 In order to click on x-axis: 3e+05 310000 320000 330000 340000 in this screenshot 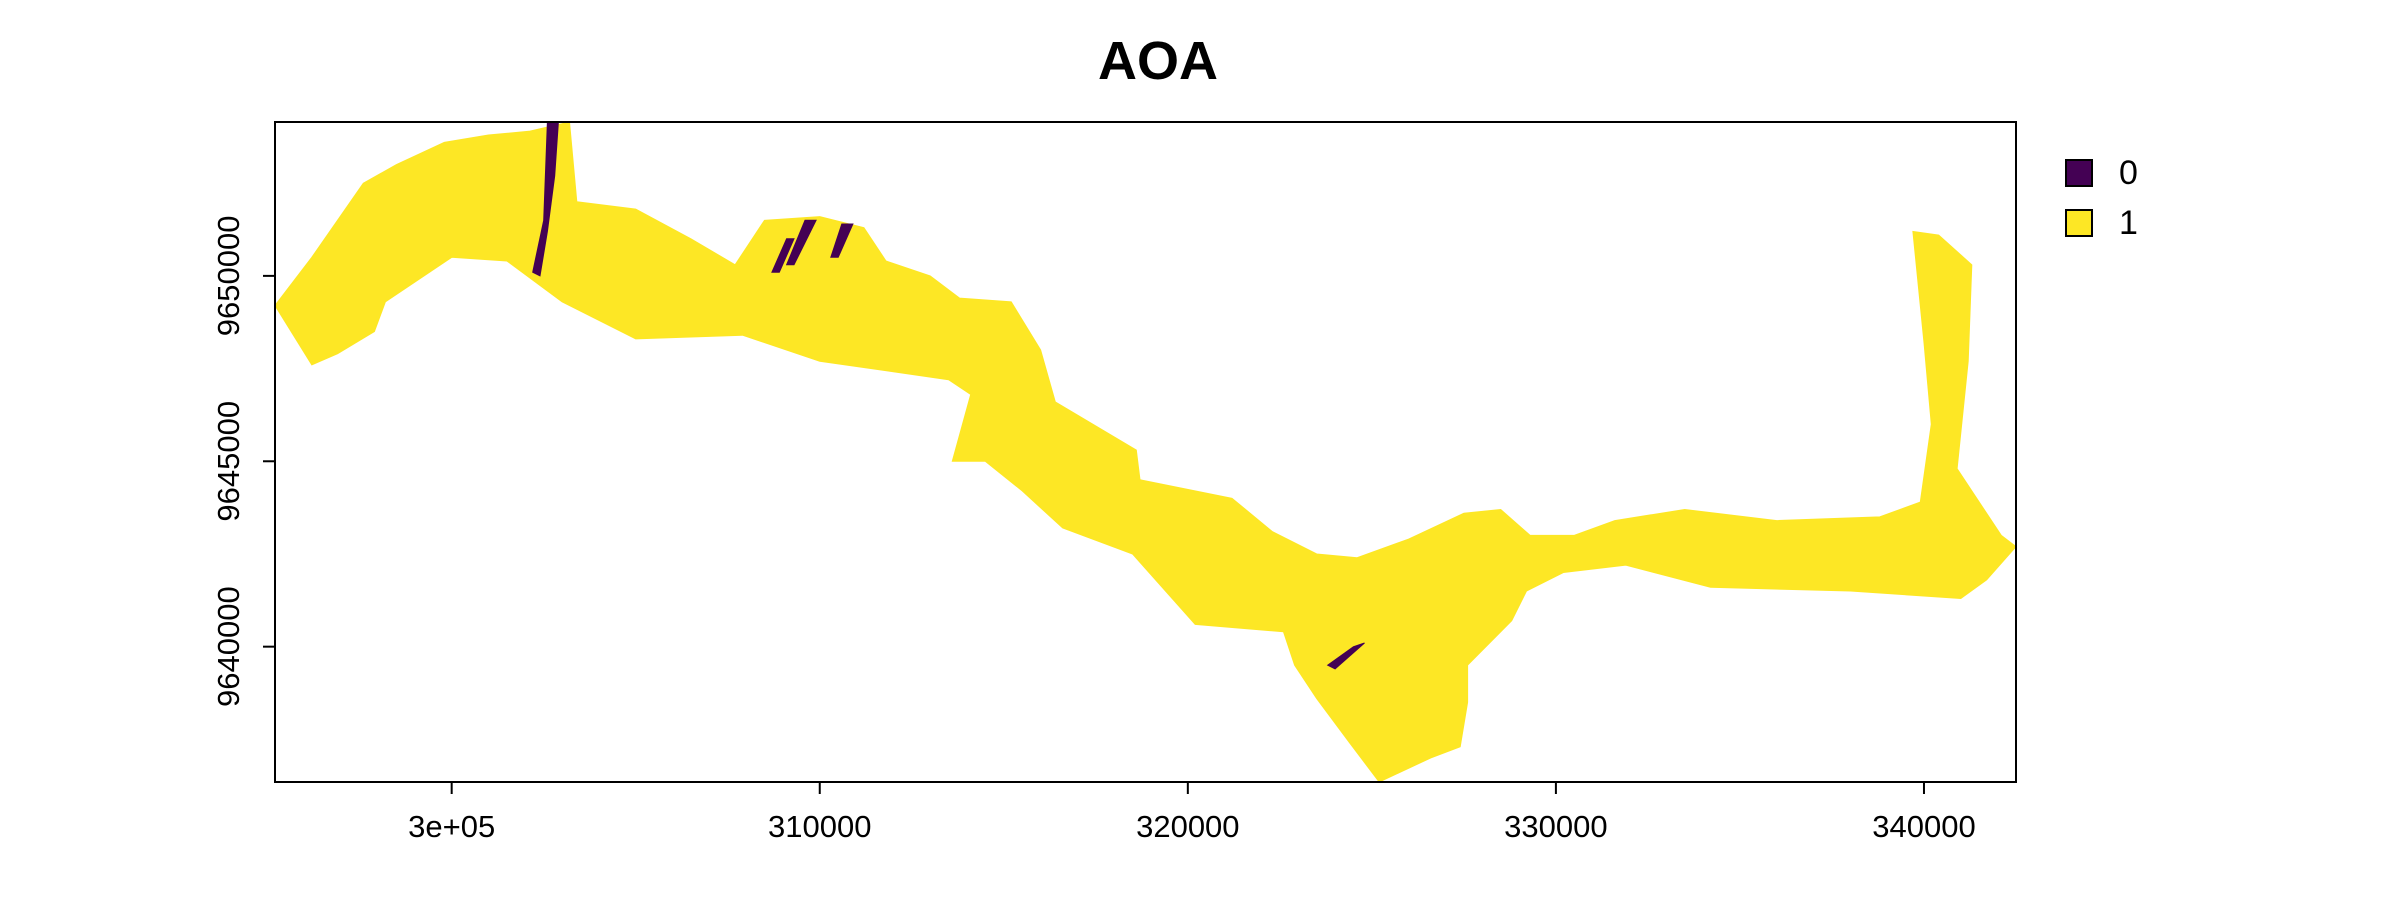, I will do `click(1192, 813)`.